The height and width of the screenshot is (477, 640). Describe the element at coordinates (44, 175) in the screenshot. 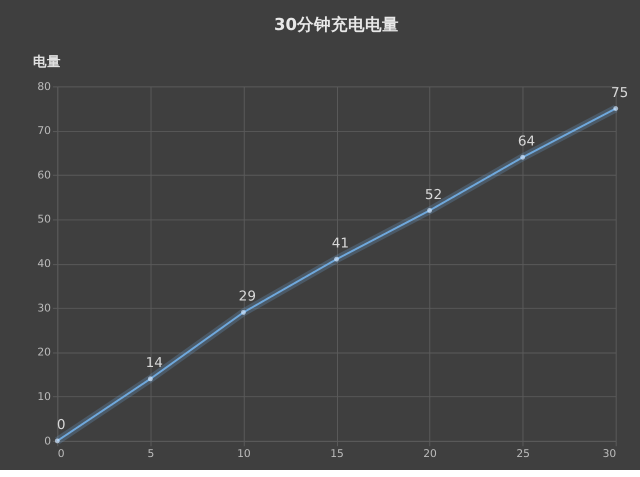

I see `y-tick-label: 60` at that location.